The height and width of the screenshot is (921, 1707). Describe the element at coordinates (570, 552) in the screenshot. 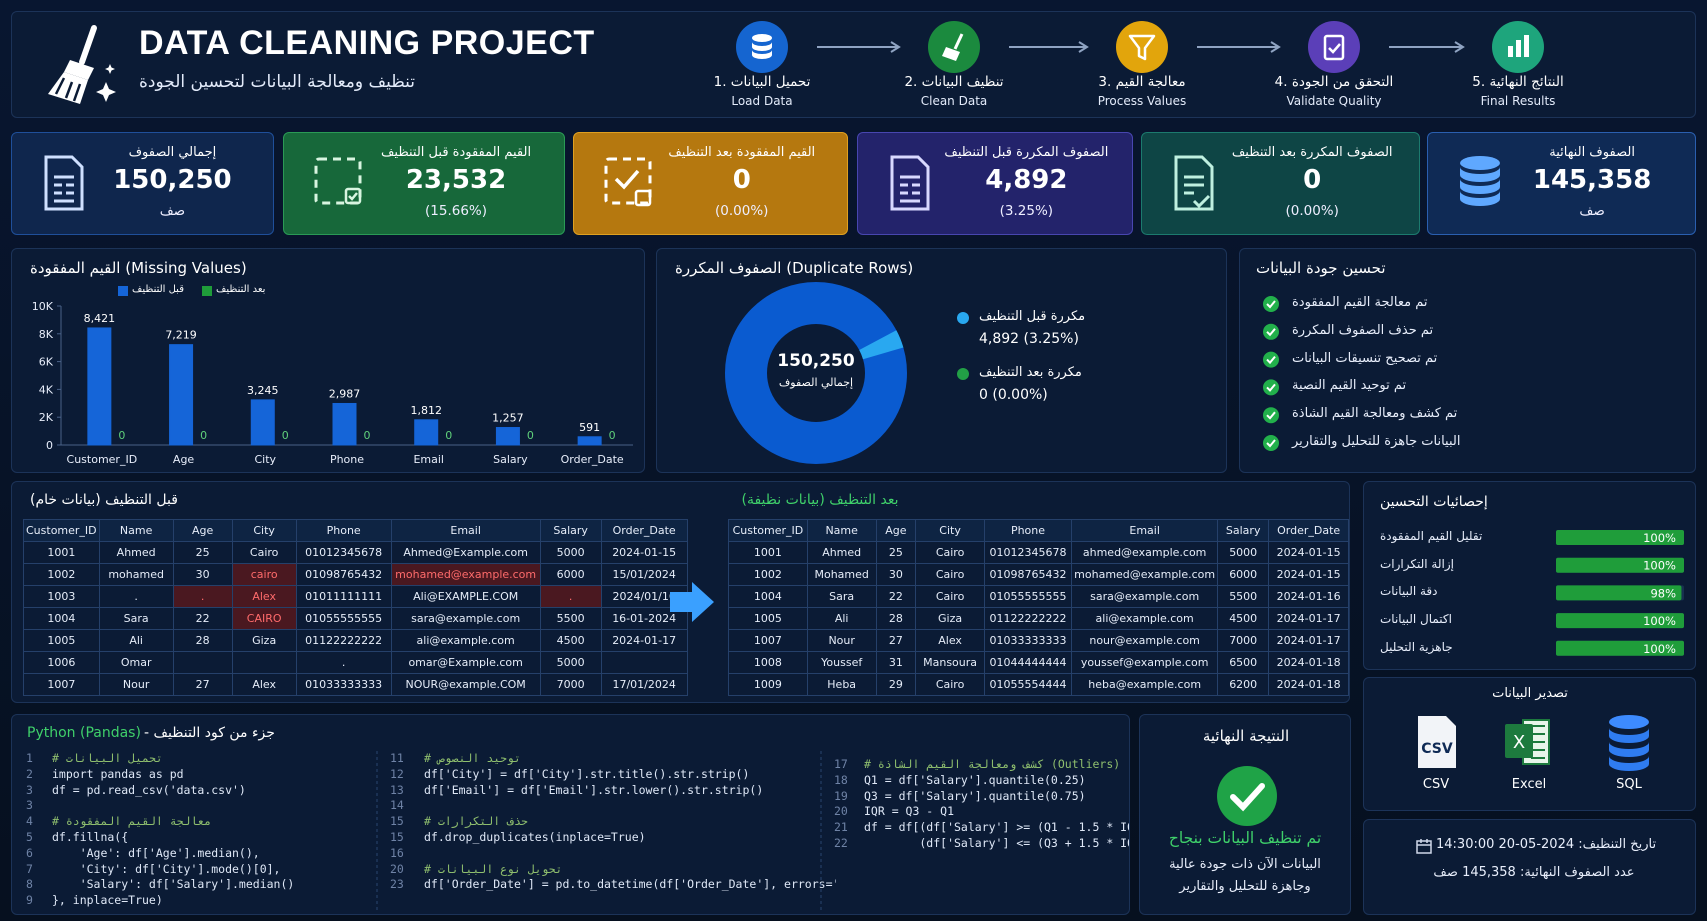

I see `table-cell: 5000` at that location.